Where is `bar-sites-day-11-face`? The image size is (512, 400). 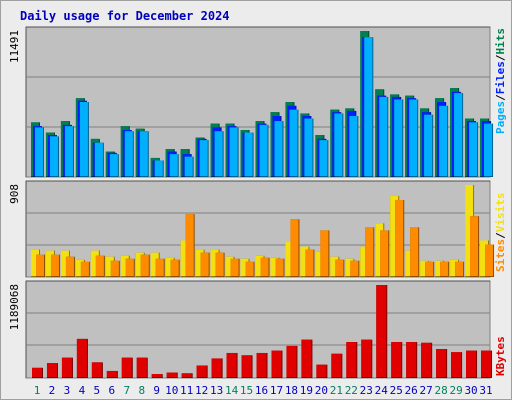 bar-sites-day-11-face is located at coordinates (189, 245).